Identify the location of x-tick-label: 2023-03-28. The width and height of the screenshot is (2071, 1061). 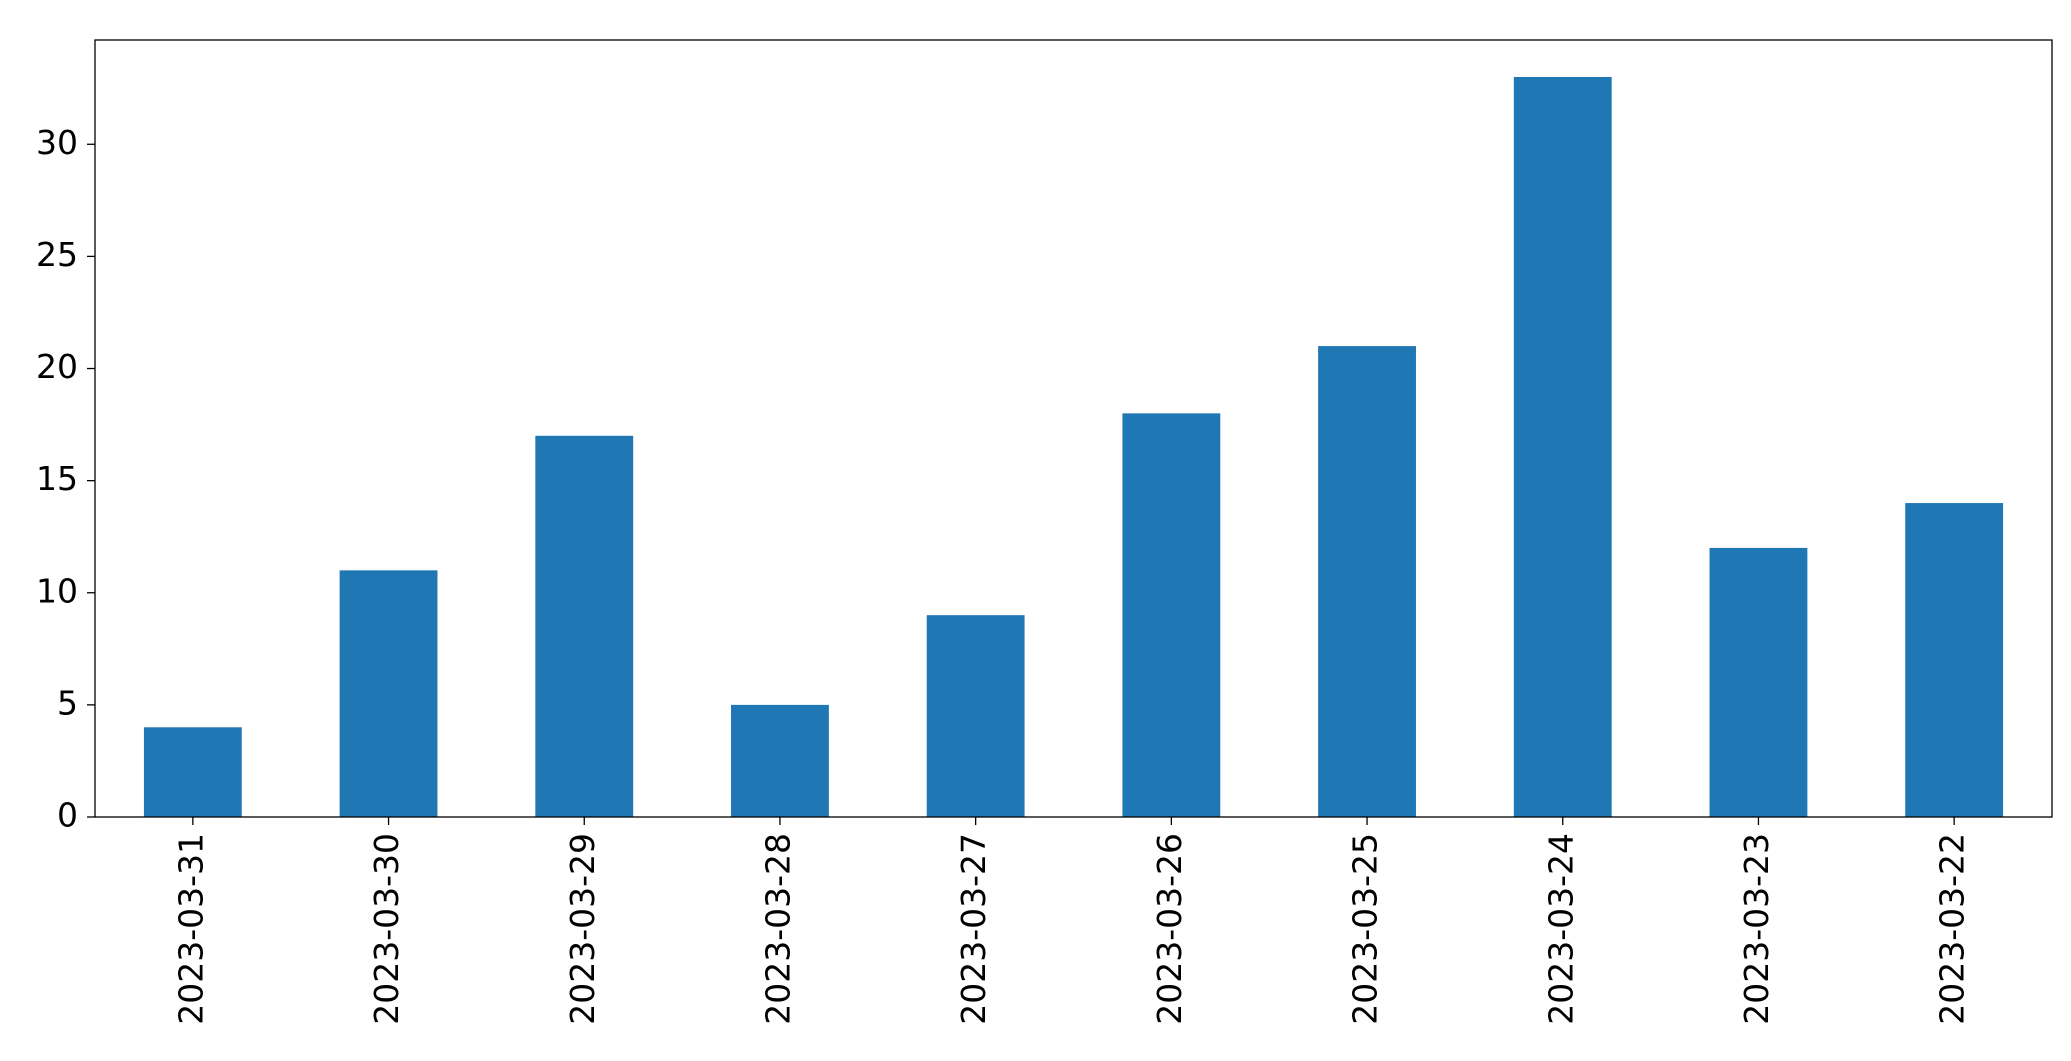
(777, 929).